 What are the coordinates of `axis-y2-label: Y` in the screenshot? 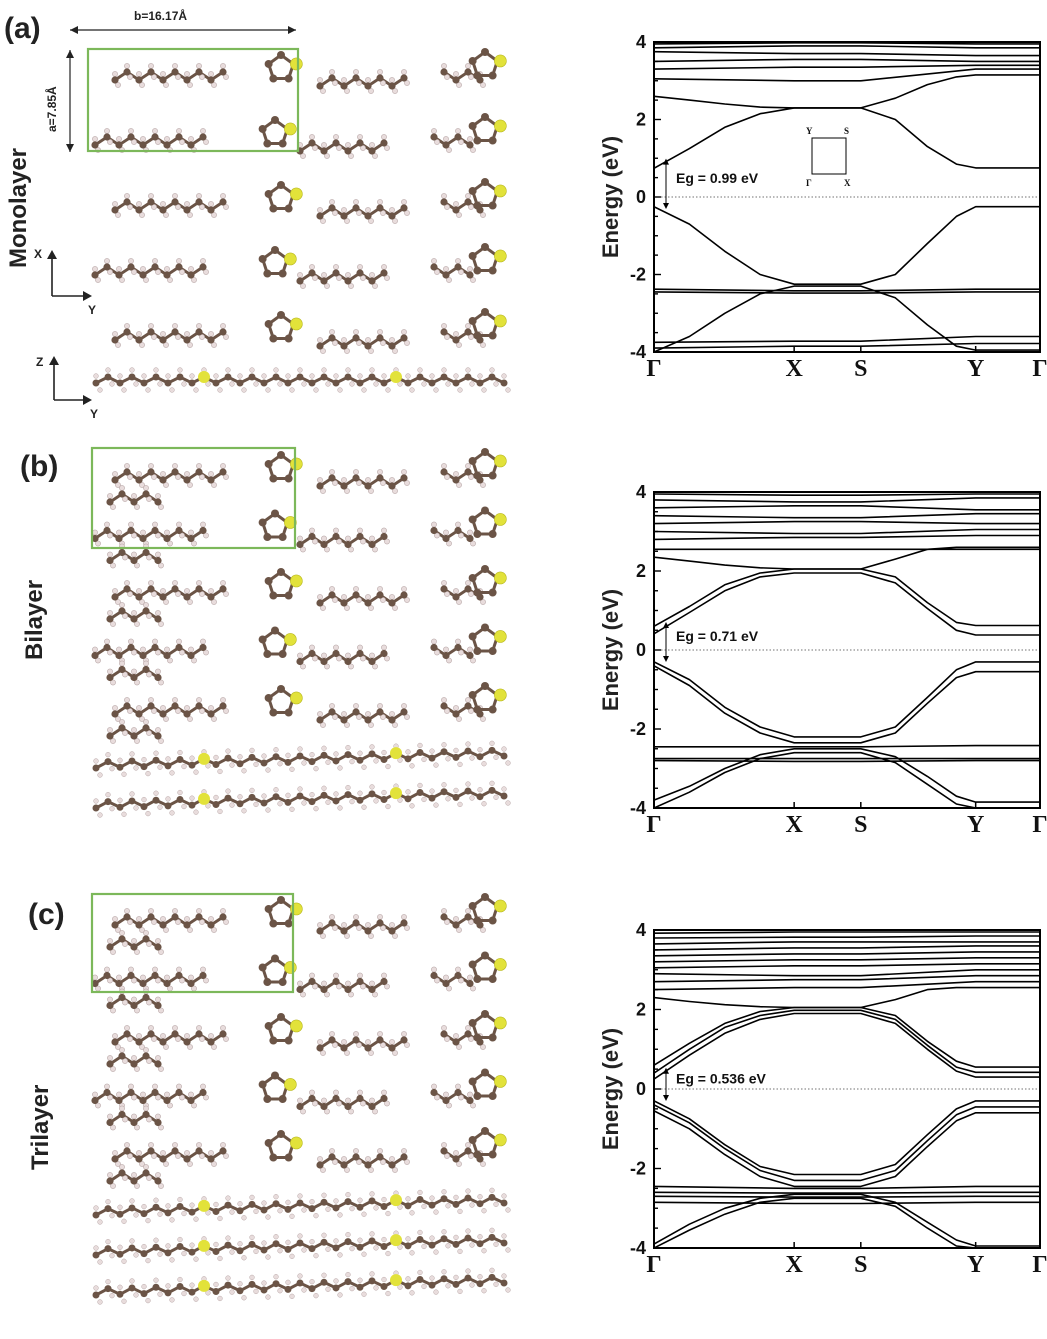 It's located at (94, 414).